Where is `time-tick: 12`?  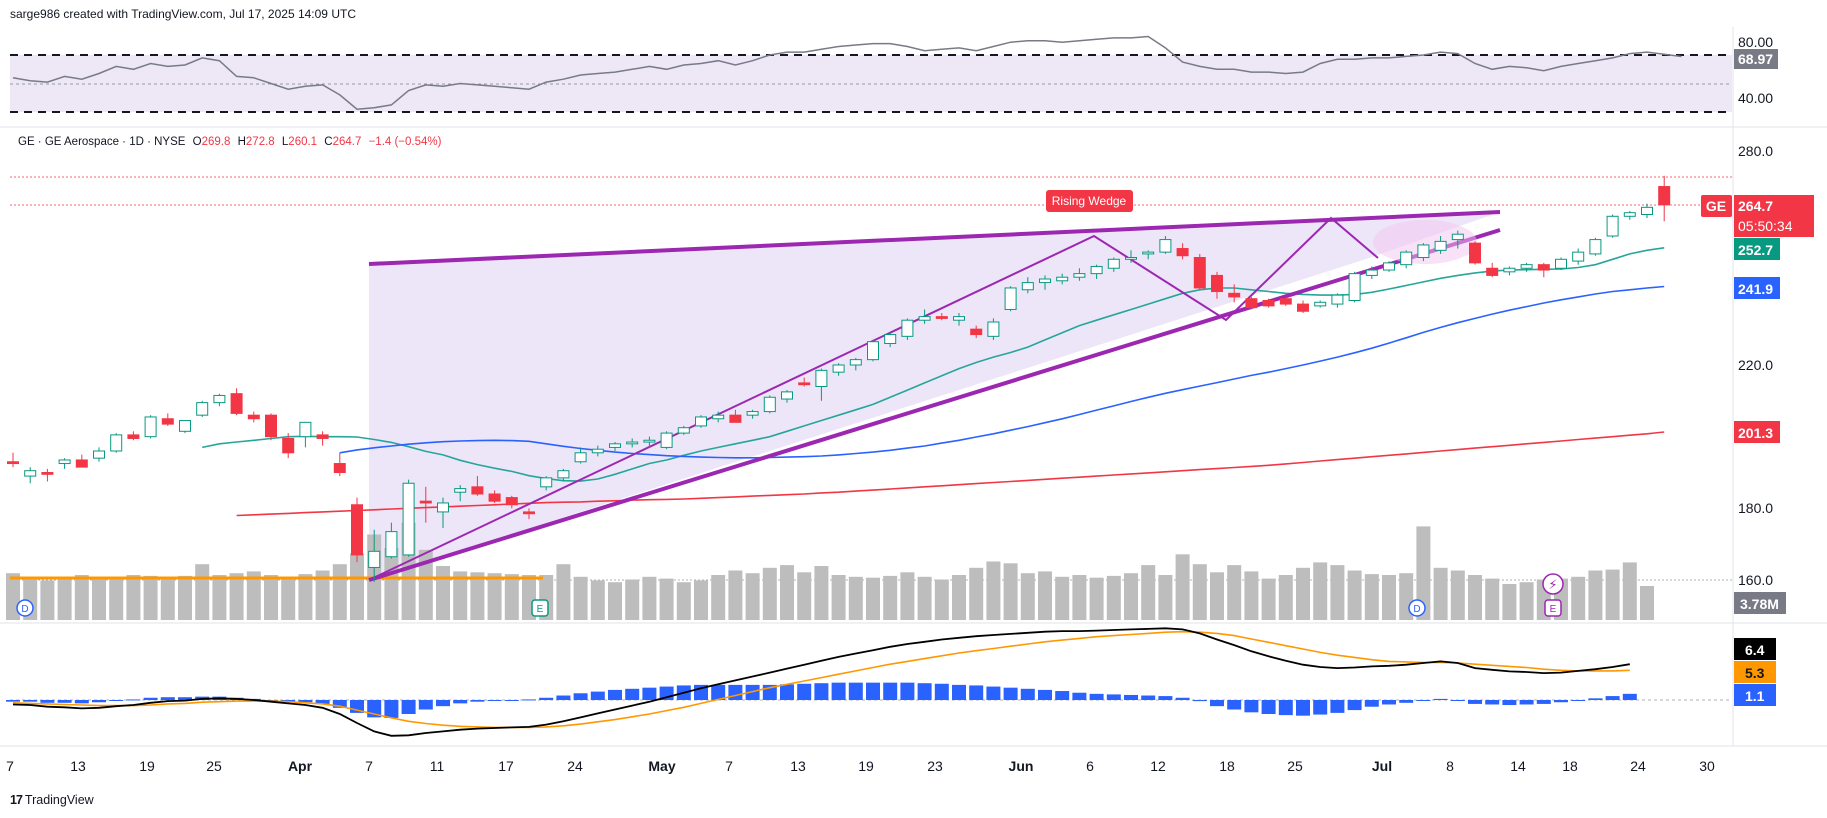 time-tick: 12 is located at coordinates (1158, 766).